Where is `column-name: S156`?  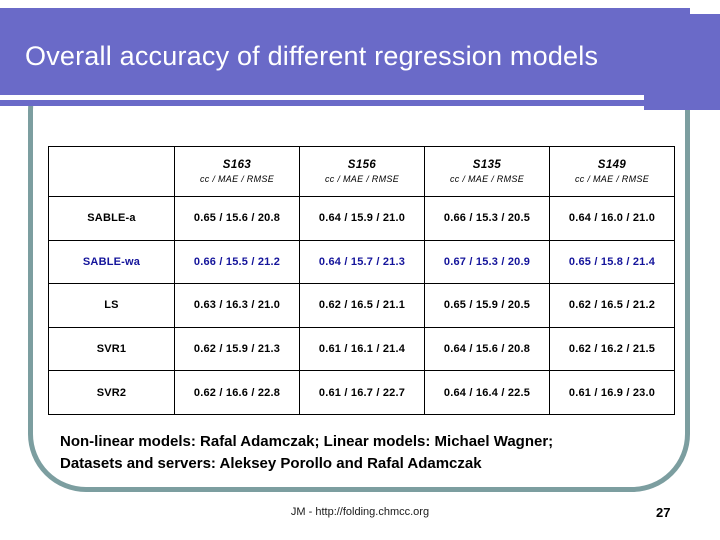 column-name: S156 is located at coordinates (362, 165).